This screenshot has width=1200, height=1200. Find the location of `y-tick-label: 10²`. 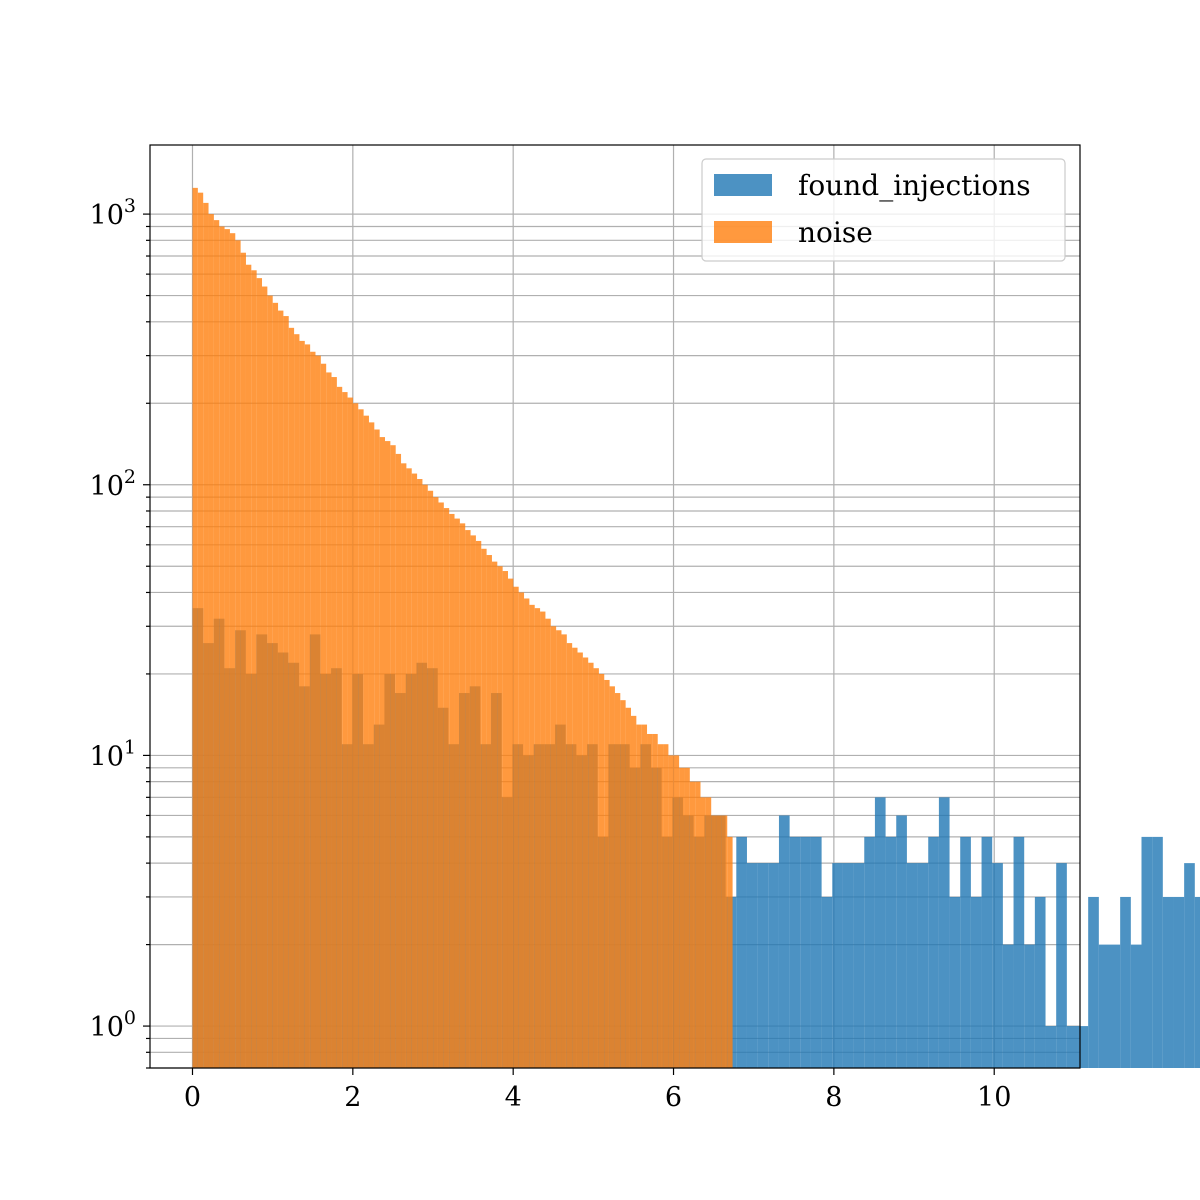

y-tick-label: 10² is located at coordinates (113, 484).